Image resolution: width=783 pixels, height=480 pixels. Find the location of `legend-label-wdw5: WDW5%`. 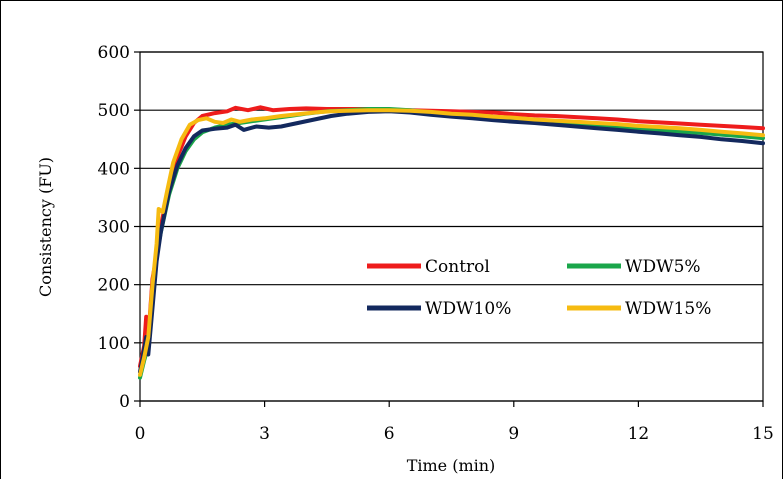

legend-label-wdw5: WDW5% is located at coordinates (663, 267).